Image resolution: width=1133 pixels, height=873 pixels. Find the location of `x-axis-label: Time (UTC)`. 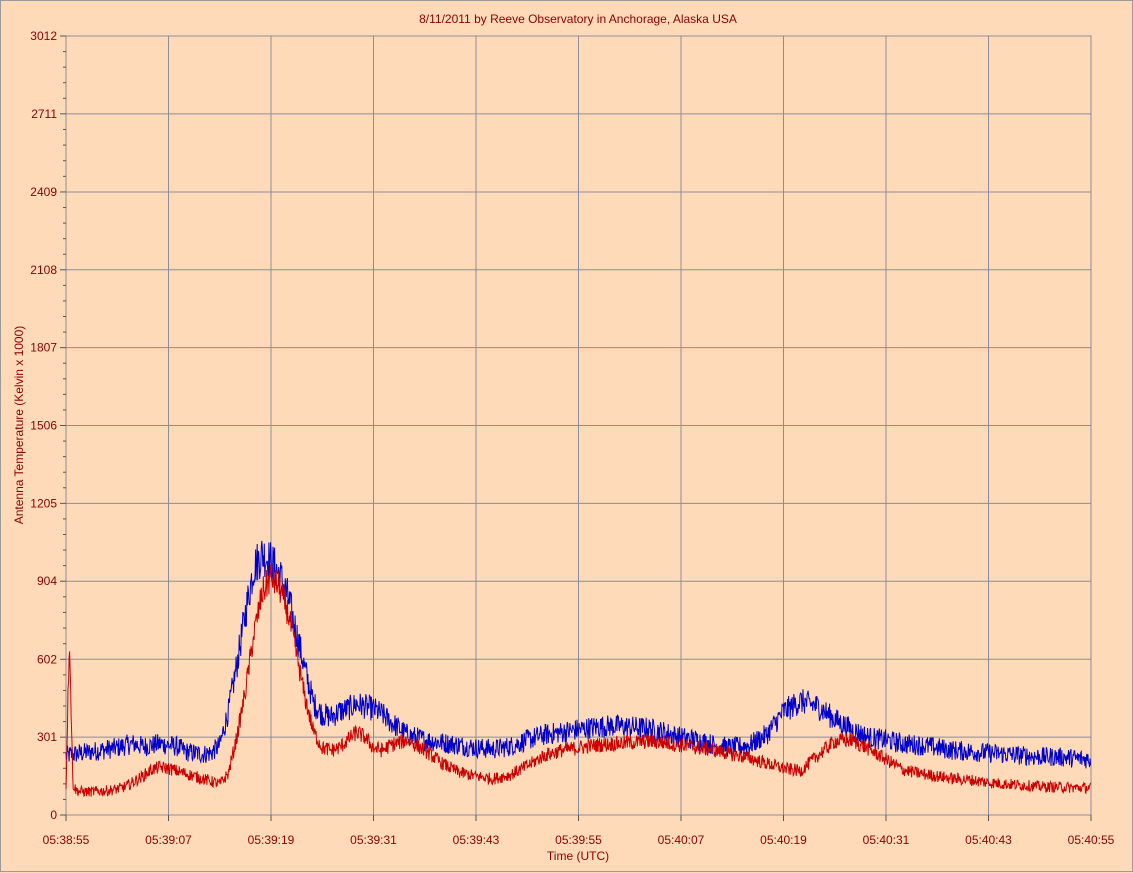

x-axis-label: Time (UTC) is located at coordinates (578, 856).